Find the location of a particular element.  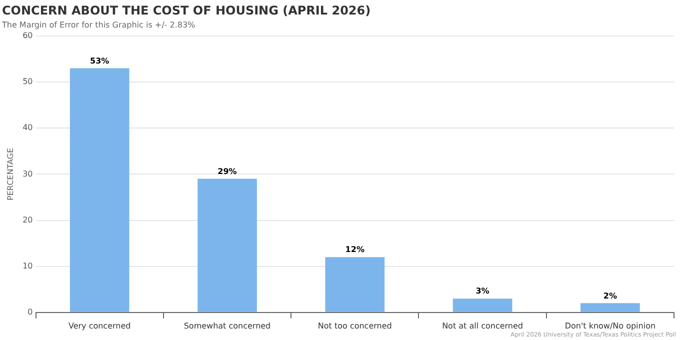

y-tick-label: 20 is located at coordinates (27, 219).